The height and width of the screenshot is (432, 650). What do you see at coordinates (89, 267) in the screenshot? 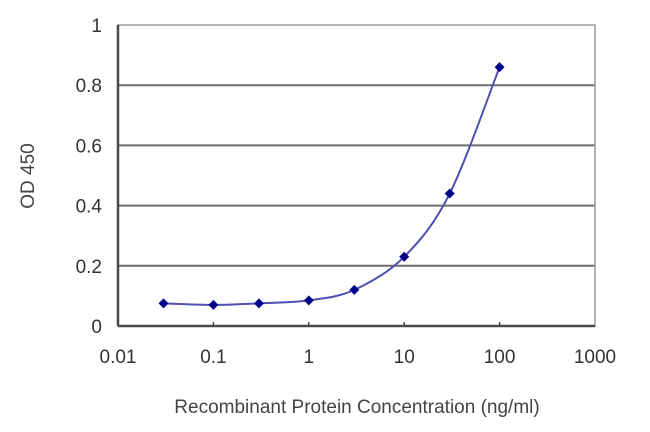
I see `y-tick-label: 0.2` at bounding box center [89, 267].